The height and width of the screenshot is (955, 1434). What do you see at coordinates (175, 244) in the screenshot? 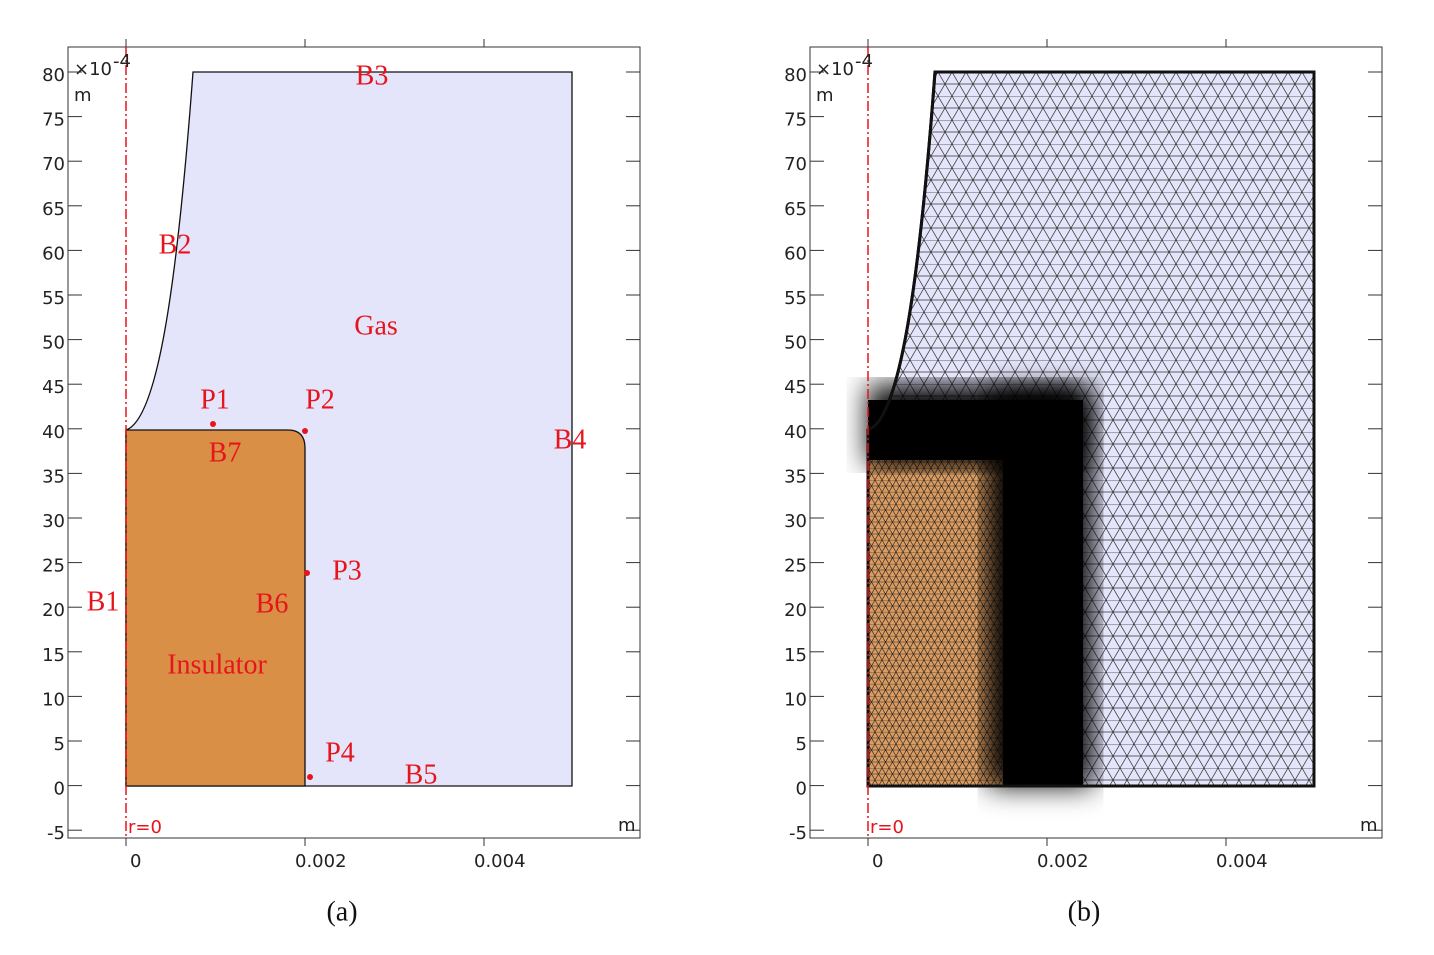
I see `region-label: B2` at bounding box center [175, 244].